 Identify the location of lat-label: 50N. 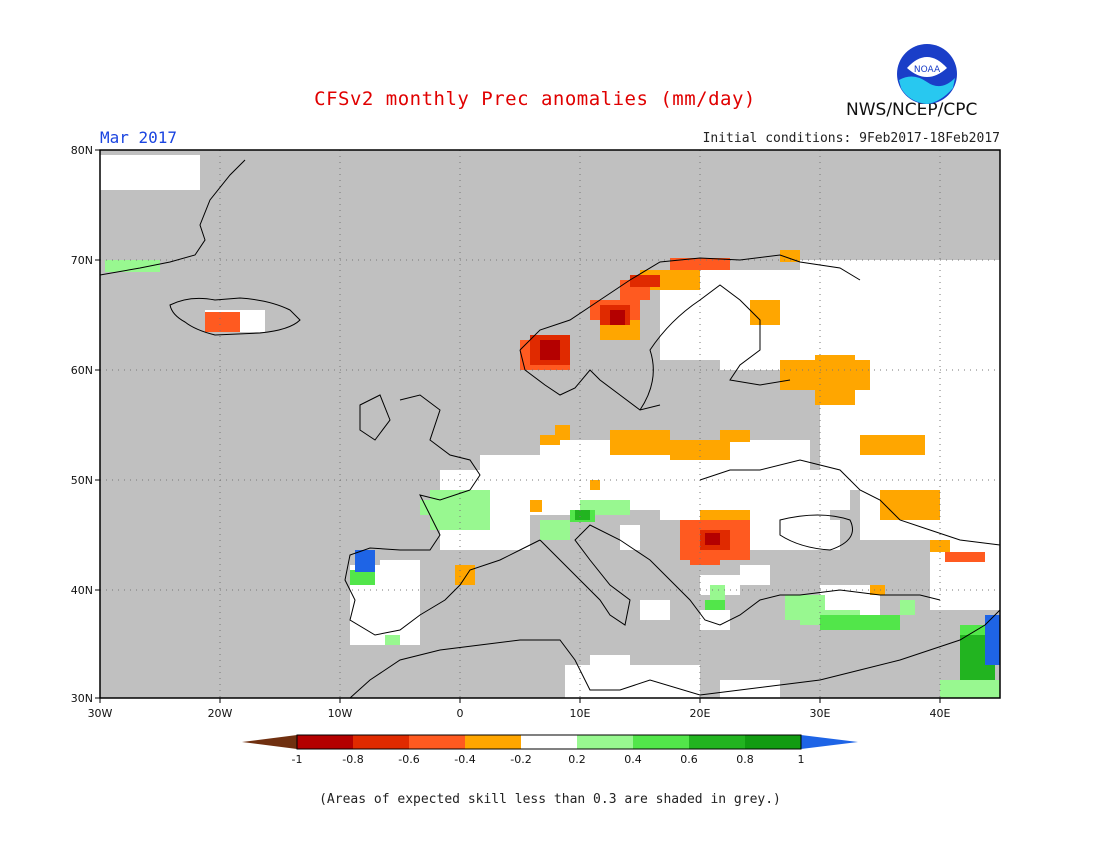
(82, 480).